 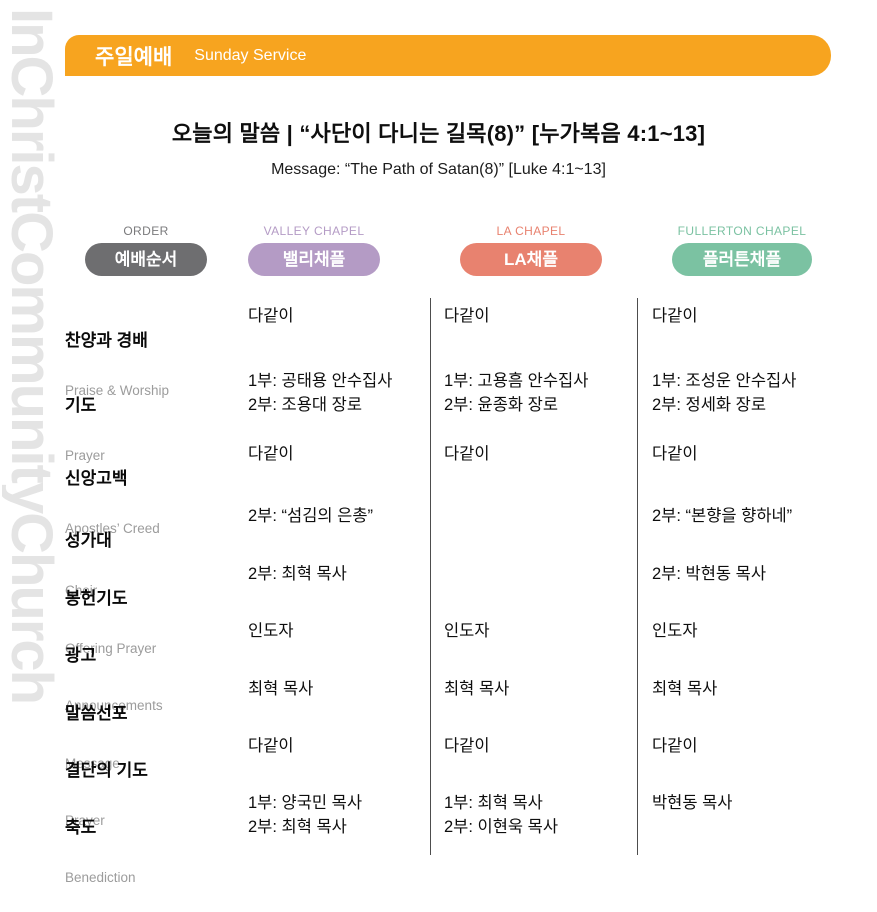 I want to click on order-label-korean: 결단의 기도, so click(x=106, y=770).